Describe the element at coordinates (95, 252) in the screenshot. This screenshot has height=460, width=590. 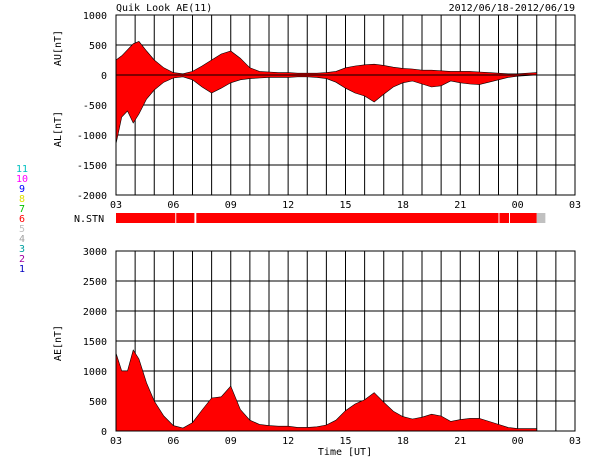
I see `y-tick-label: 3000` at that location.